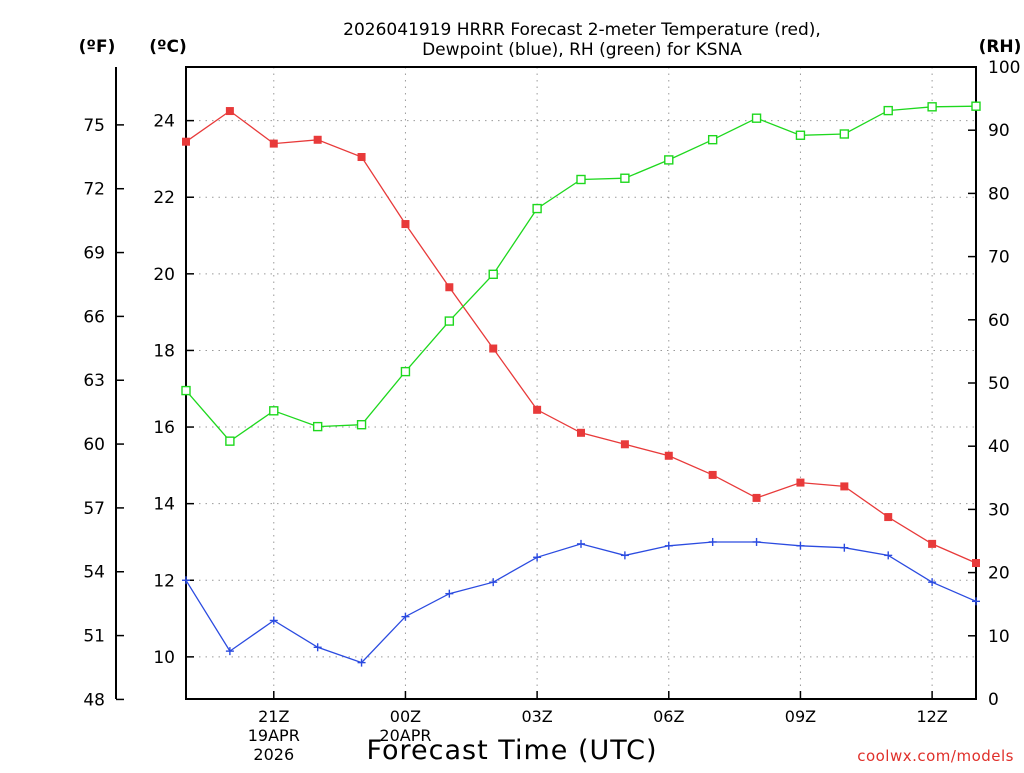 This screenshot has height=773, width=1024. What do you see at coordinates (164, 198) in the screenshot?
I see `celsius-tick-label: 22` at bounding box center [164, 198].